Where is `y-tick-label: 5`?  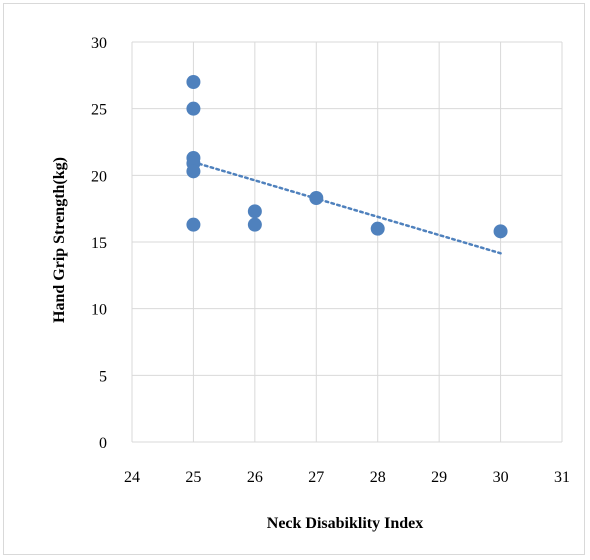 y-tick-label: 5 is located at coordinates (103, 376).